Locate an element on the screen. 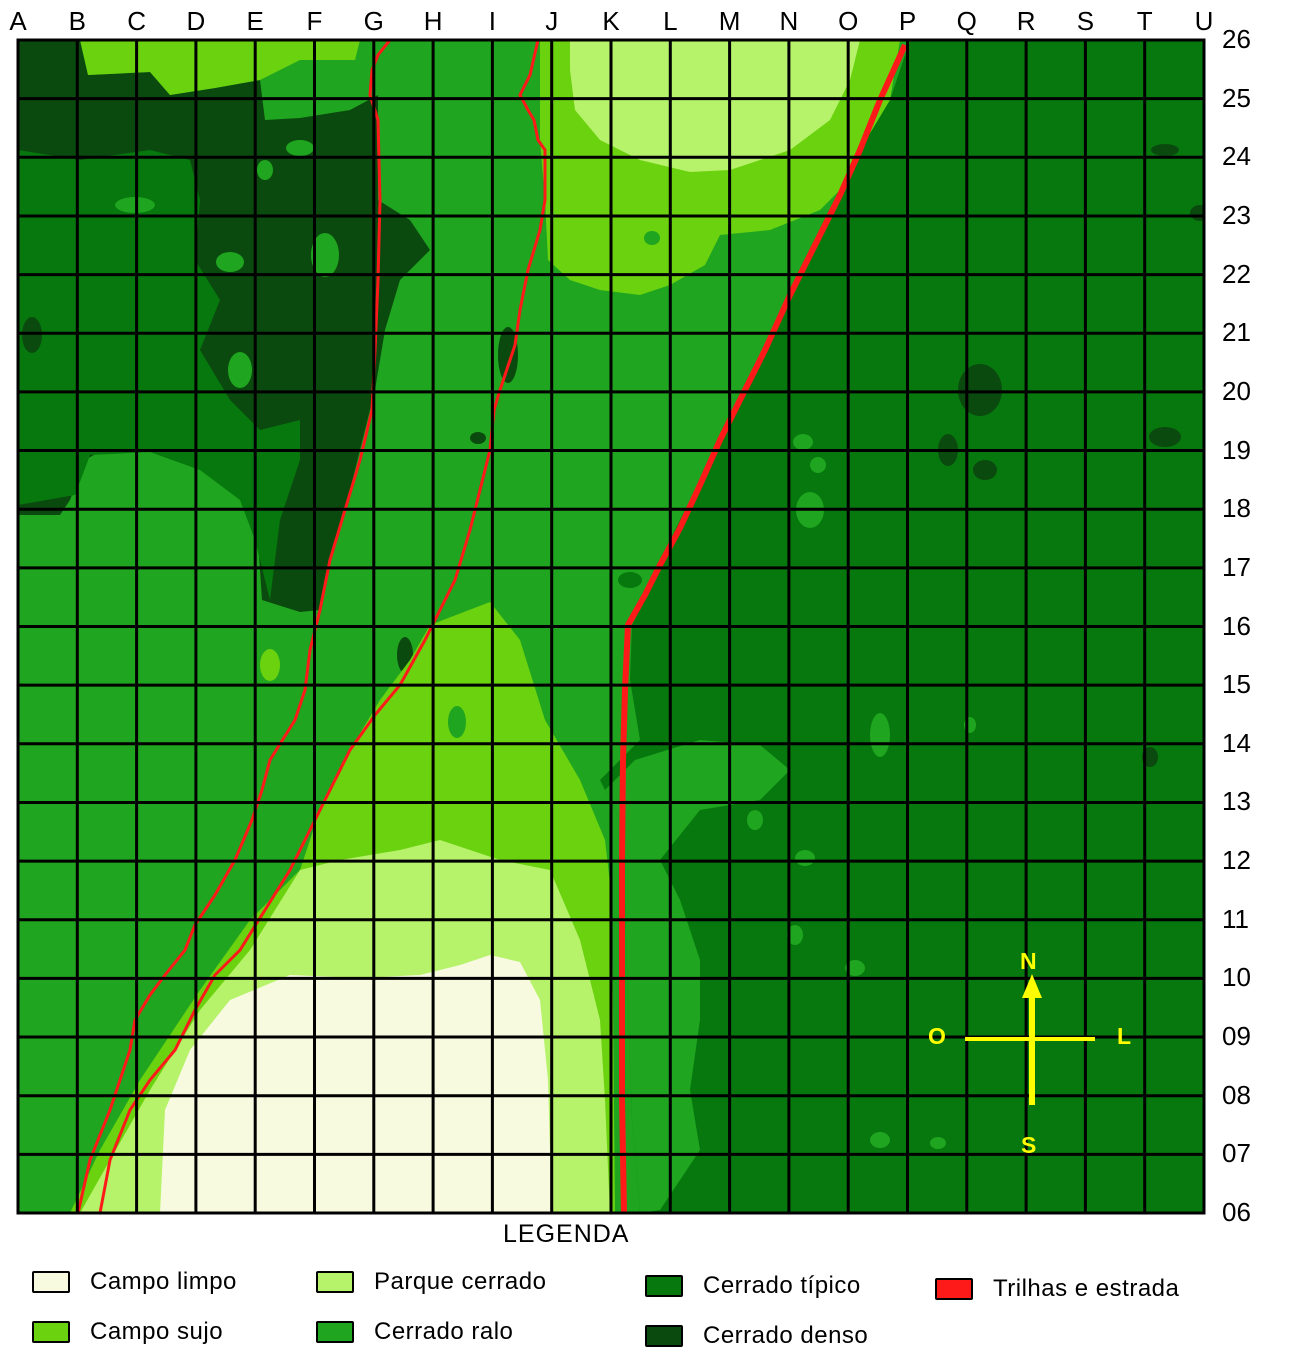  row-label: 08 is located at coordinates (1236, 1094).